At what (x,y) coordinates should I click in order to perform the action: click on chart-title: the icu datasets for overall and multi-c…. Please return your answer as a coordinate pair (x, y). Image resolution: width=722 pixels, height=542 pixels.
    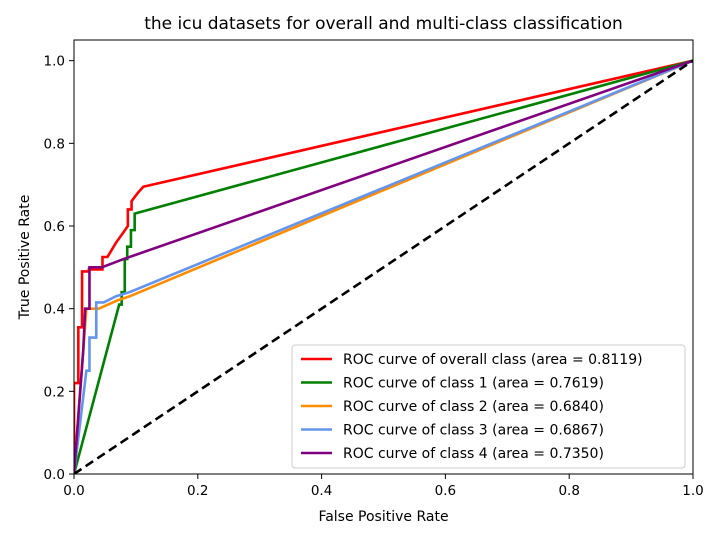
    Looking at the image, I should click on (383, 24).